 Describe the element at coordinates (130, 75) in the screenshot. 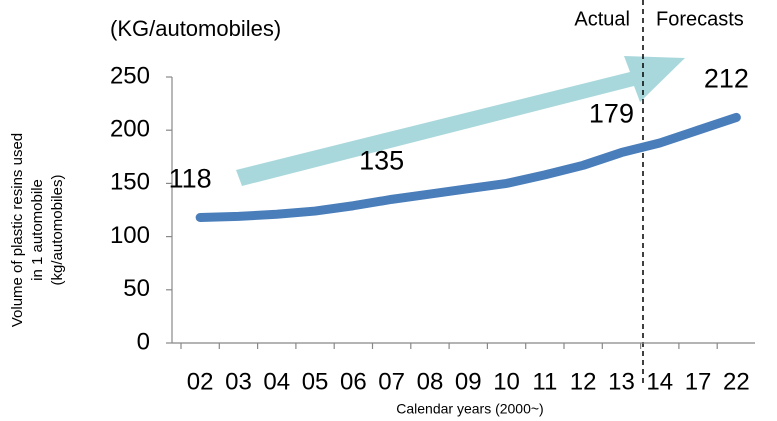

I see `y-tick-label: 250` at that location.